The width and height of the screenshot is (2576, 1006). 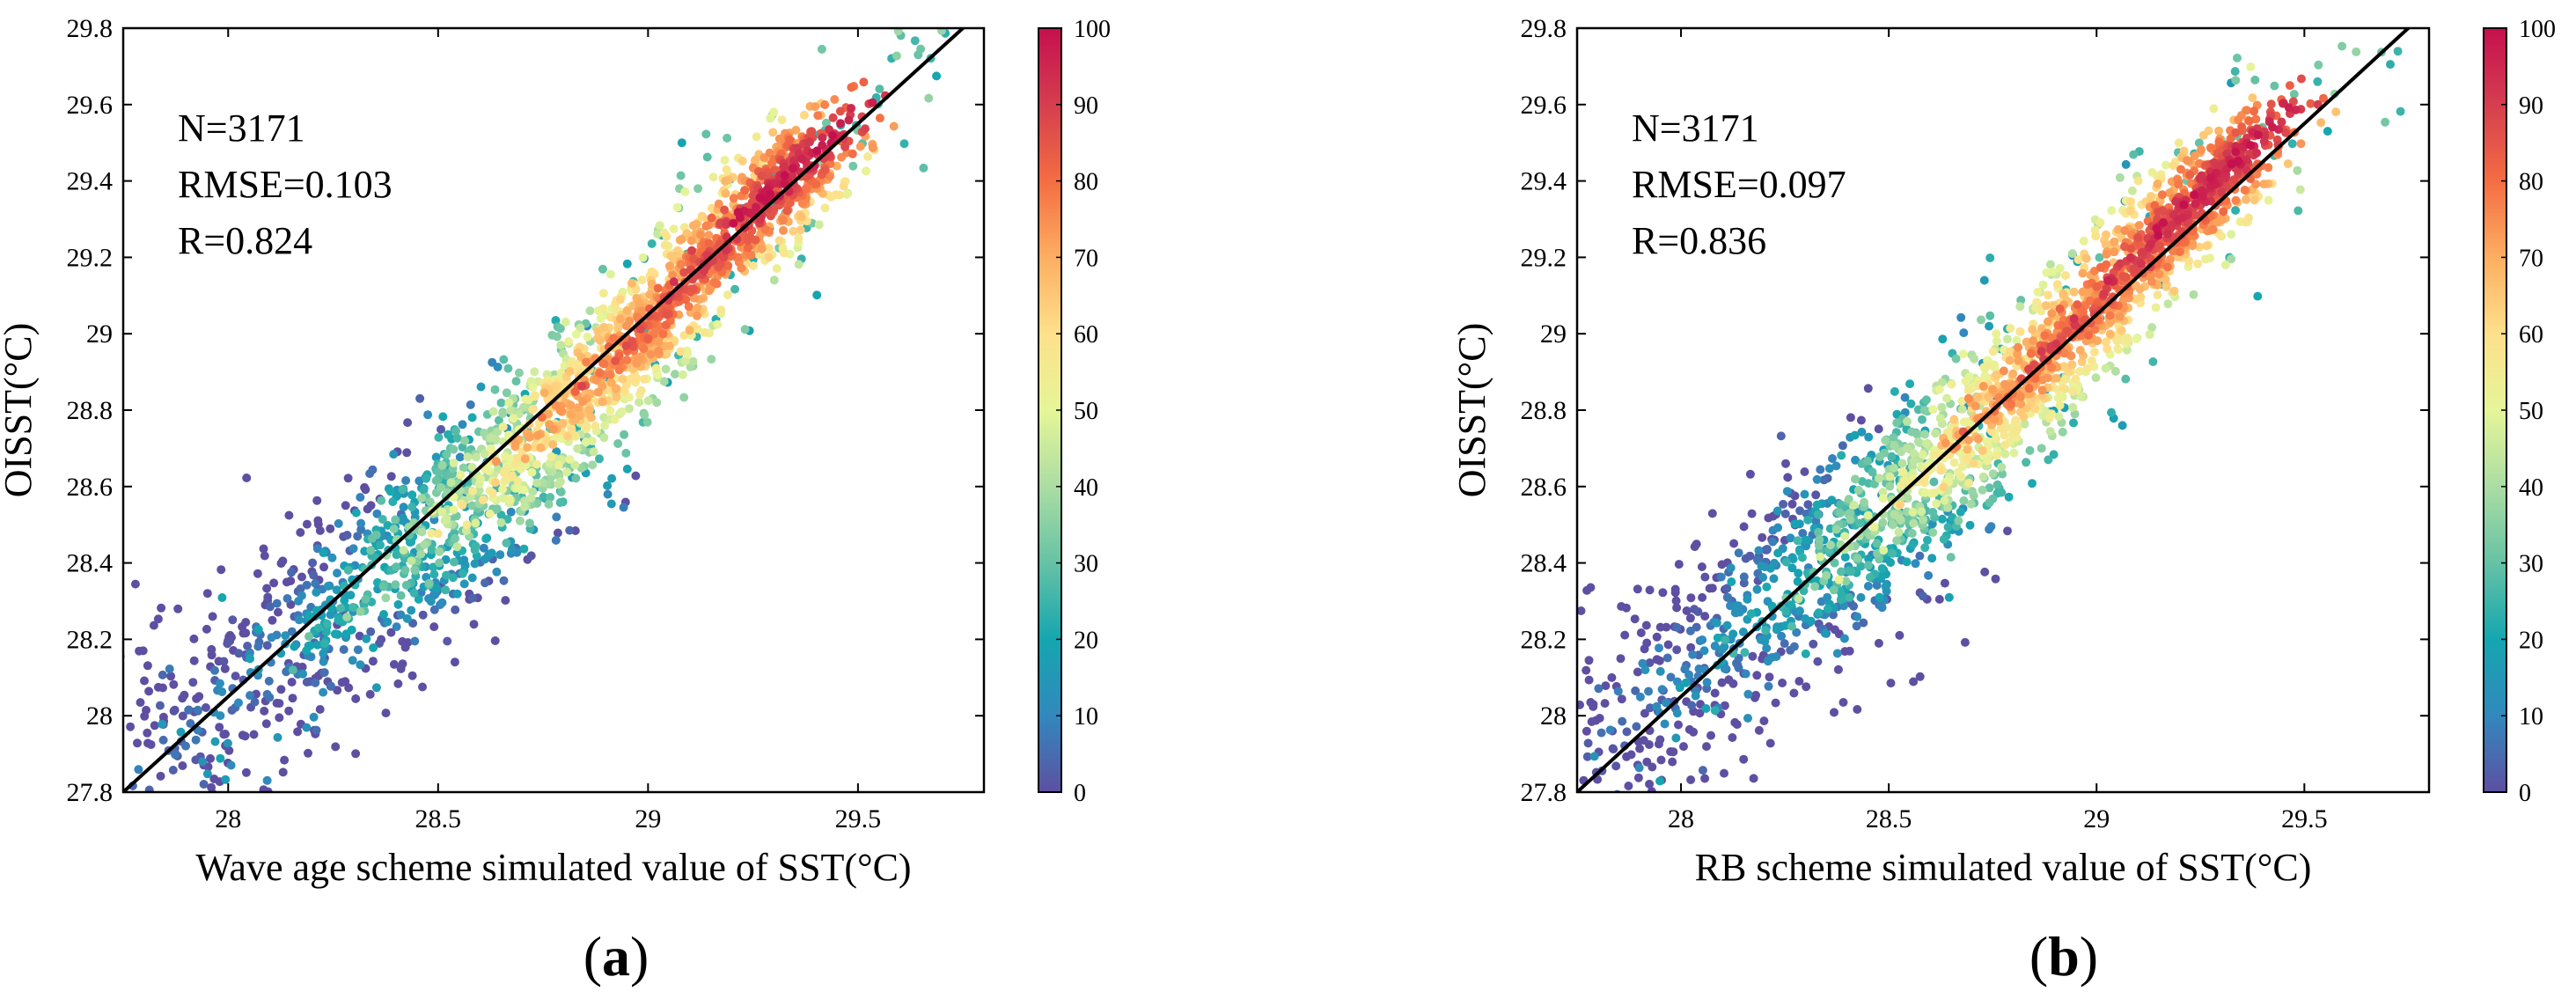 What do you see at coordinates (1544, 410) in the screenshot?
I see `panel-b-y-tick-label: 28.8` at bounding box center [1544, 410].